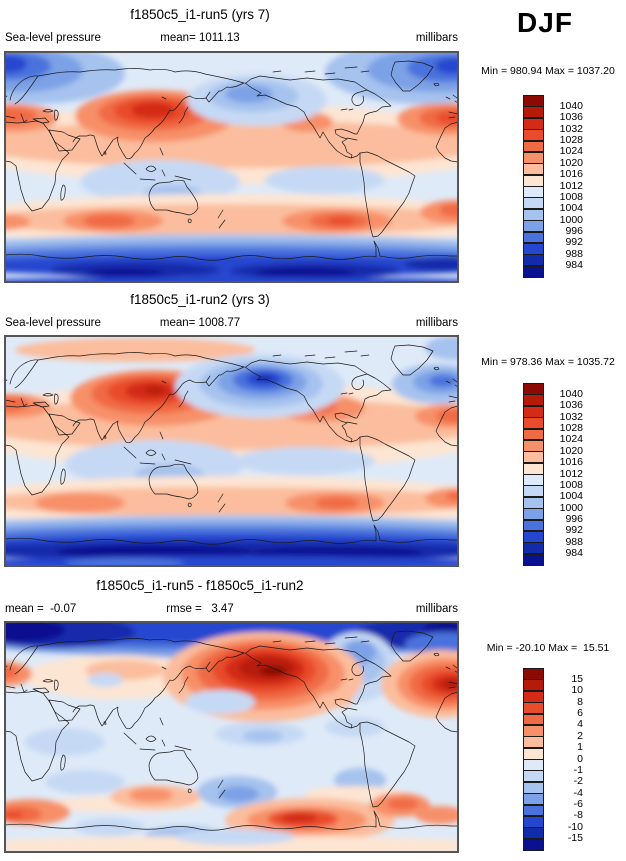  What do you see at coordinates (577, 678) in the screenshot?
I see `colorbar-tick-label: 15` at bounding box center [577, 678].